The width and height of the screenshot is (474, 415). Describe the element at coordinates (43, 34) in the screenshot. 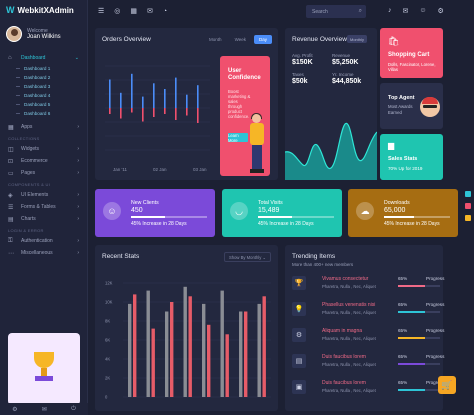

I see `user-profile: Welcome Joan Wilkins` at that location.